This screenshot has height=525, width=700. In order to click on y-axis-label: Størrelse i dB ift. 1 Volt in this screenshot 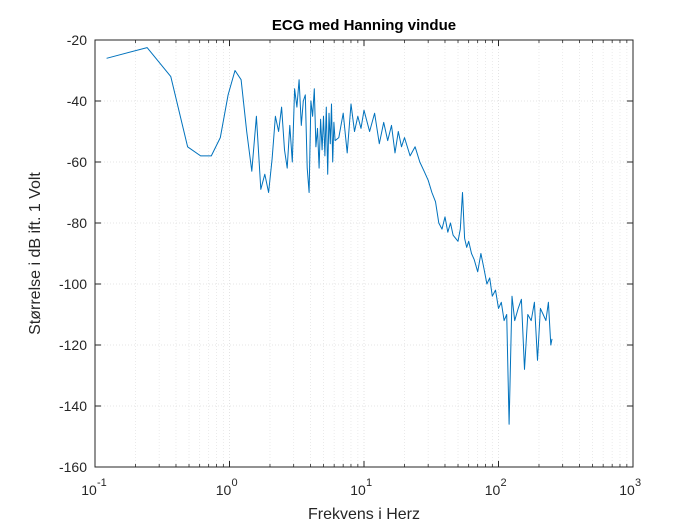, I will do `click(35, 253)`.